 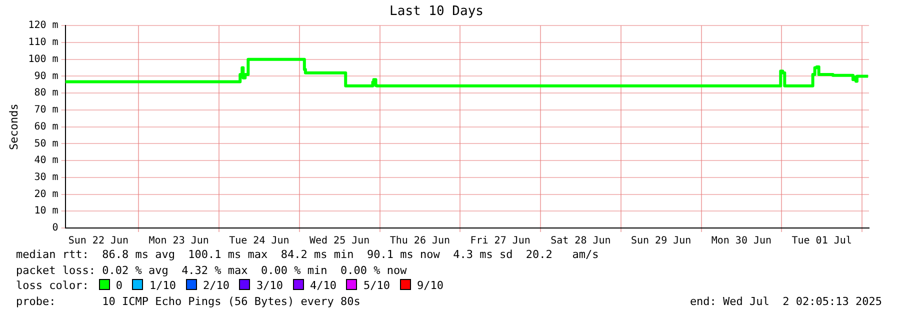 What do you see at coordinates (580, 241) in the screenshot?
I see `x-tick-label: Sat 28 Jun` at bounding box center [580, 241].